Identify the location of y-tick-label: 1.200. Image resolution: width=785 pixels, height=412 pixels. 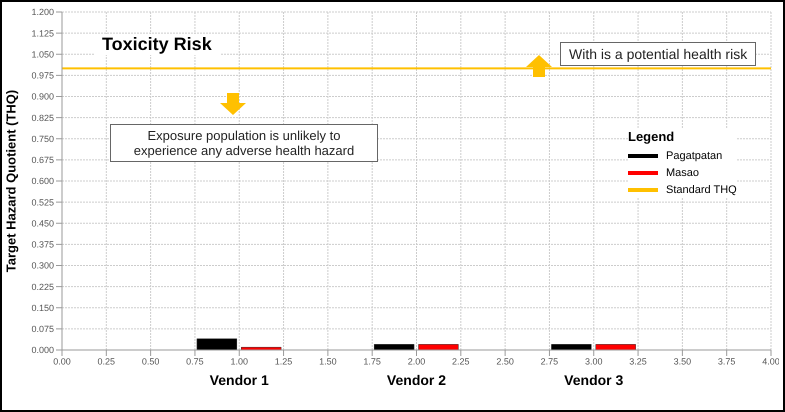
(42, 12).